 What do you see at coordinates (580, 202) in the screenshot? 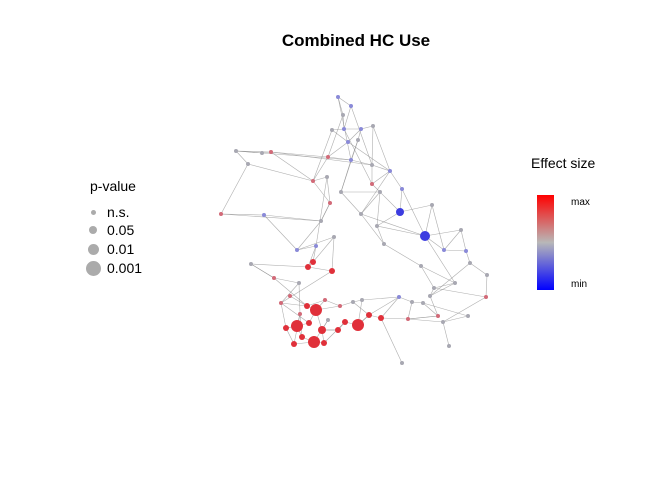
I see `colorbar-max-label: max` at bounding box center [580, 202].